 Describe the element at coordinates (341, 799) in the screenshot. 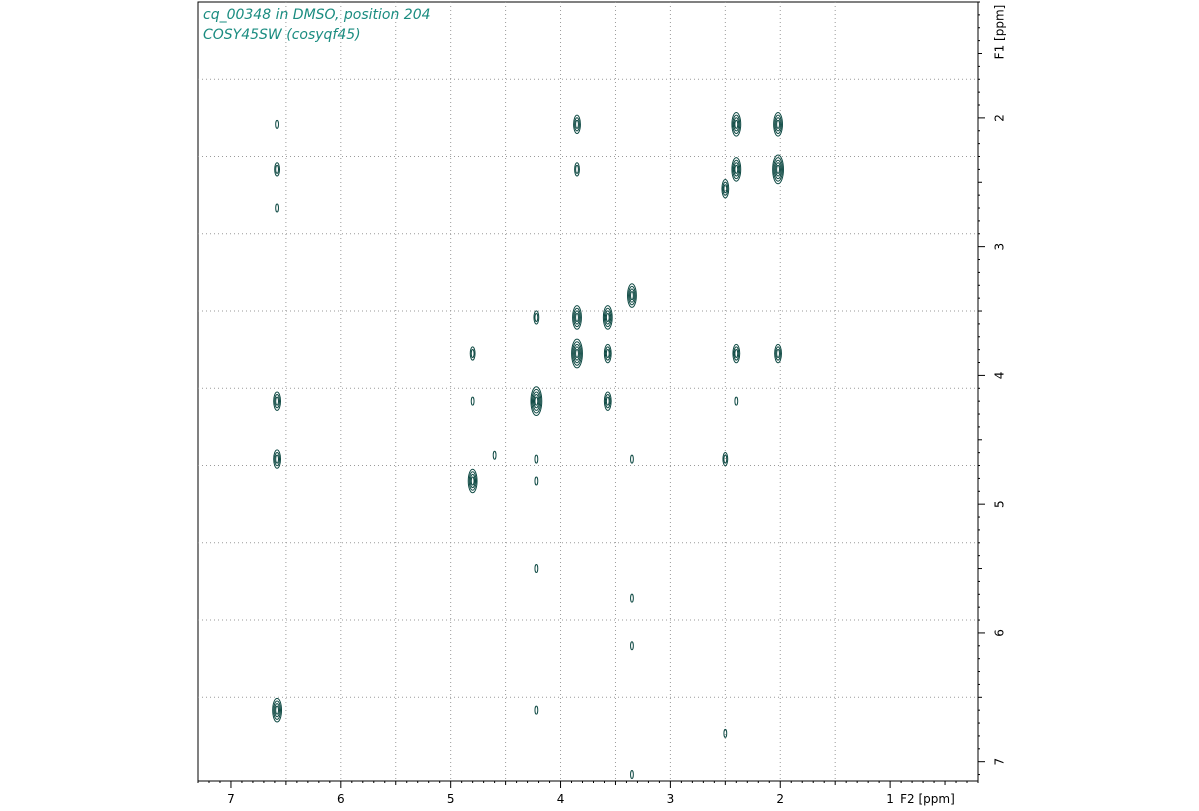

I see `x-tick-label: 6` at that location.